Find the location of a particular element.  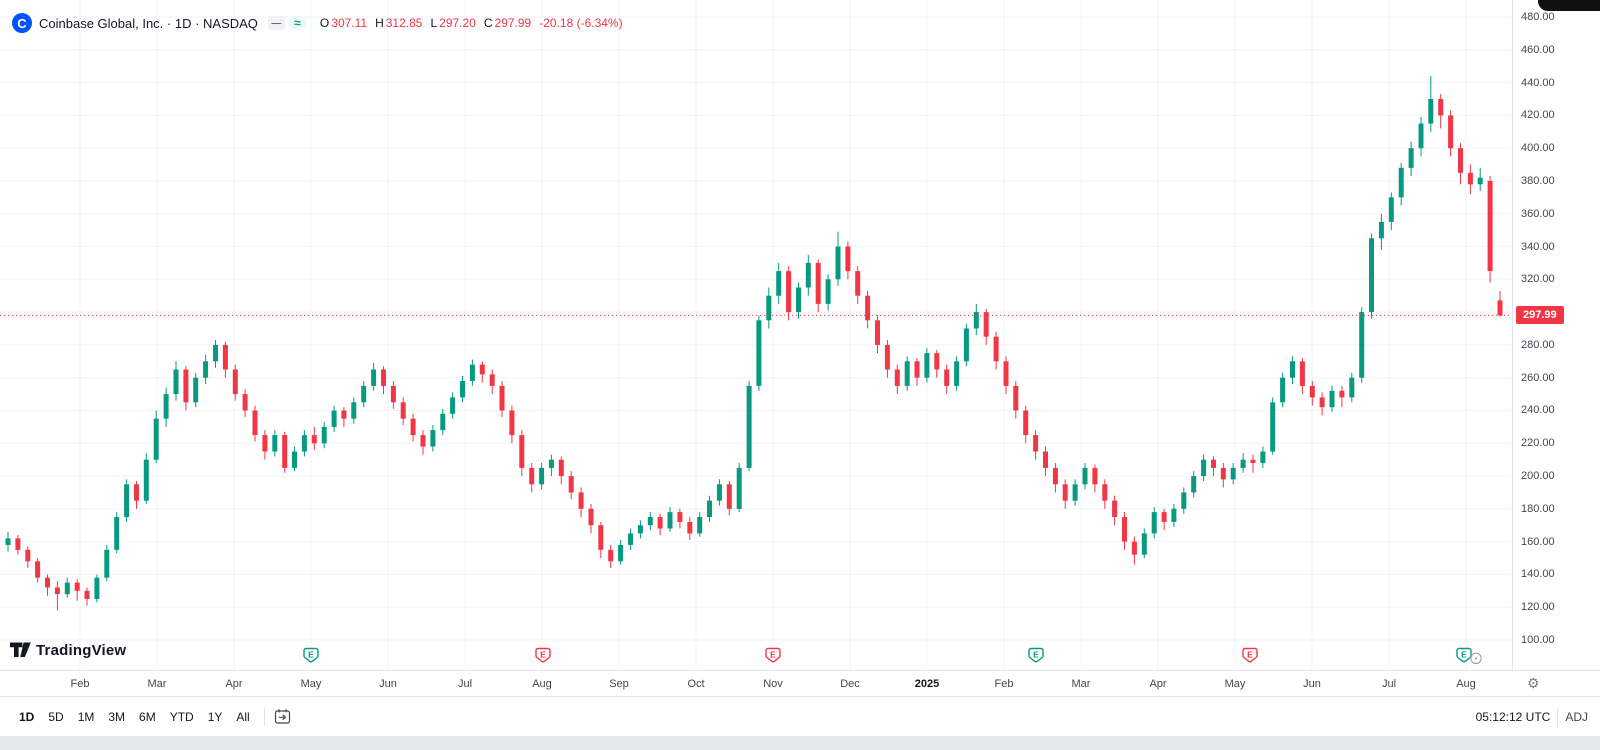

time-axis-label: Mar is located at coordinates (157, 684).